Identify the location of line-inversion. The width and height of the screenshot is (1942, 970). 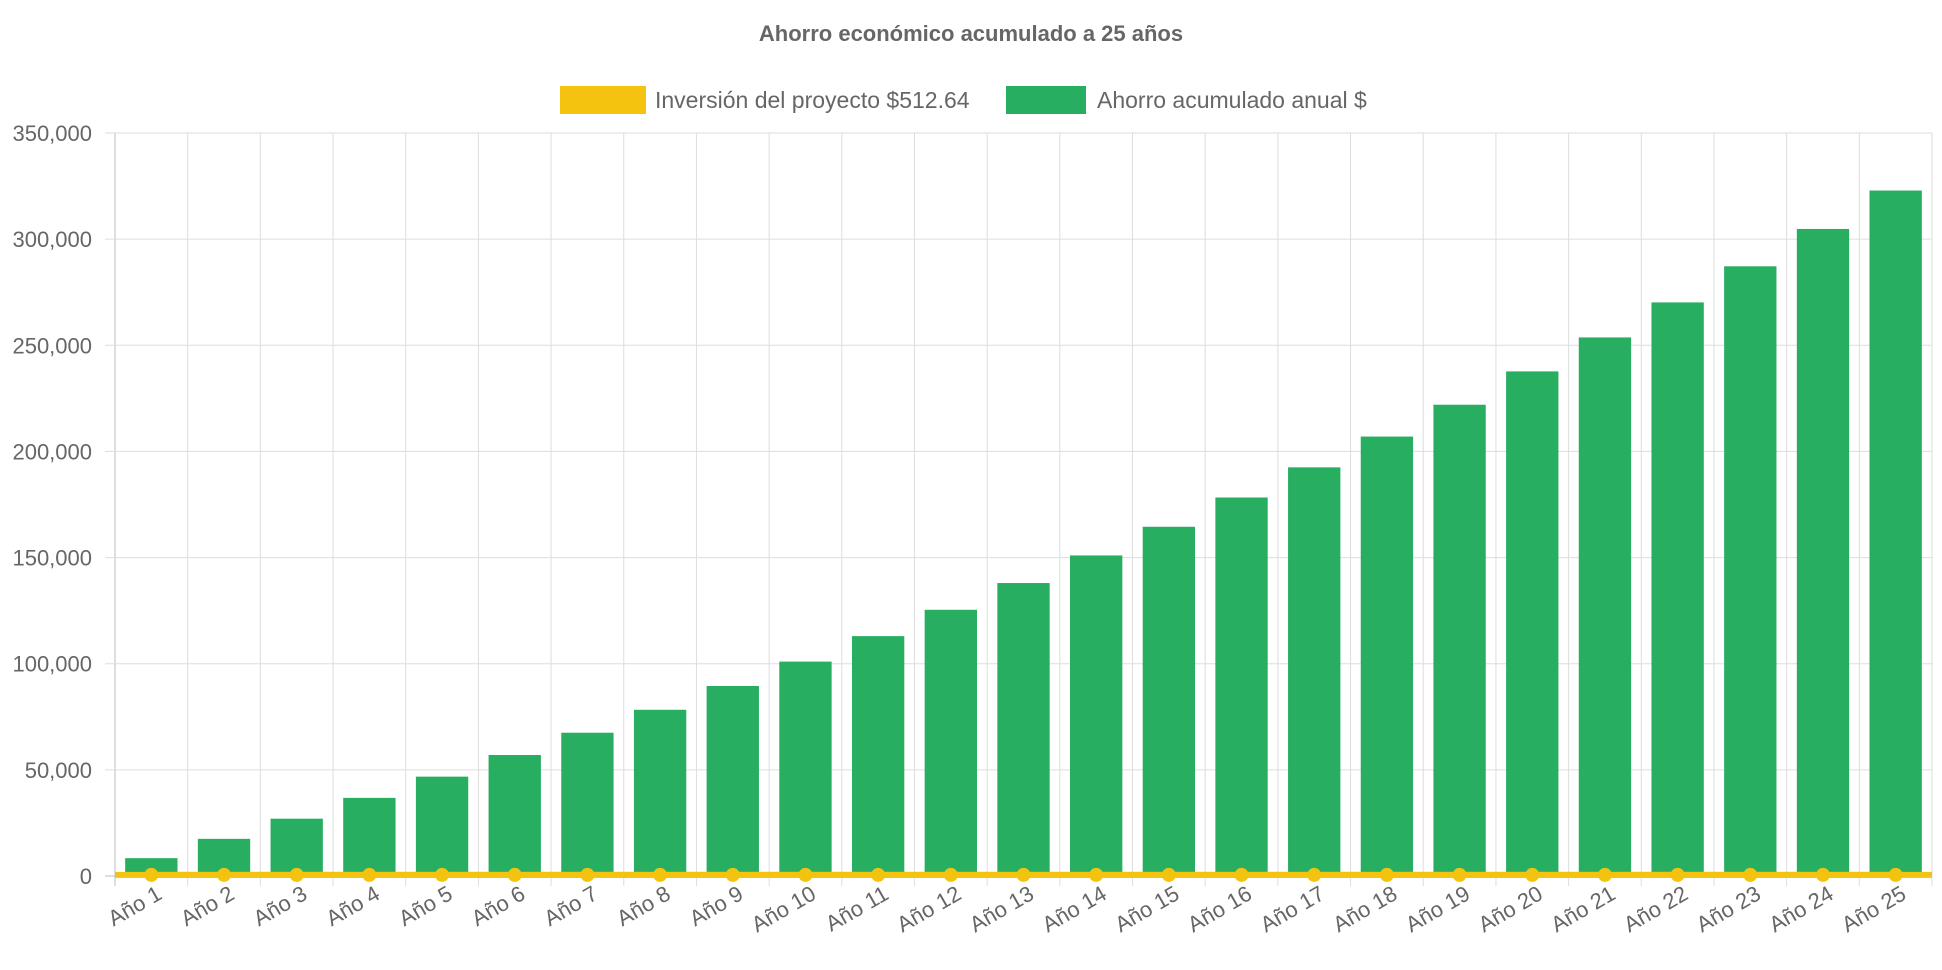
(1023, 874).